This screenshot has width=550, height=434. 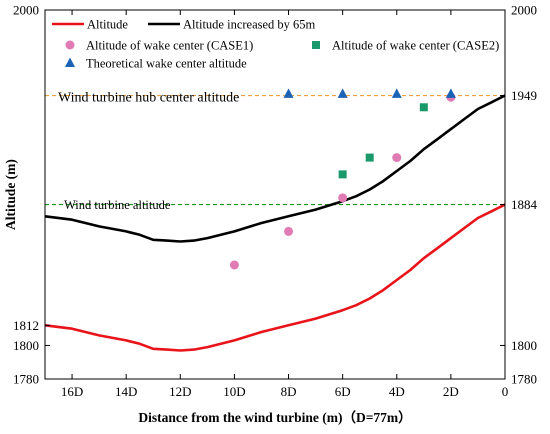 I want to click on legend-label: Altitude of wake center (CASE1), so click(x=169, y=46).